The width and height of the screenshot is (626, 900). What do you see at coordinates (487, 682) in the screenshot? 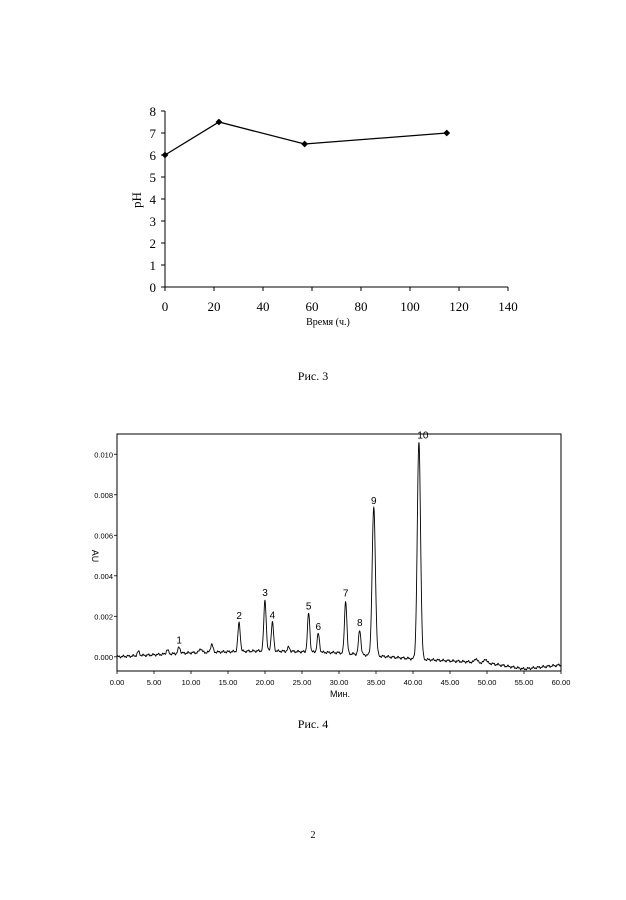
I see `chromatogram-x-tick-label: 50.00` at bounding box center [487, 682].